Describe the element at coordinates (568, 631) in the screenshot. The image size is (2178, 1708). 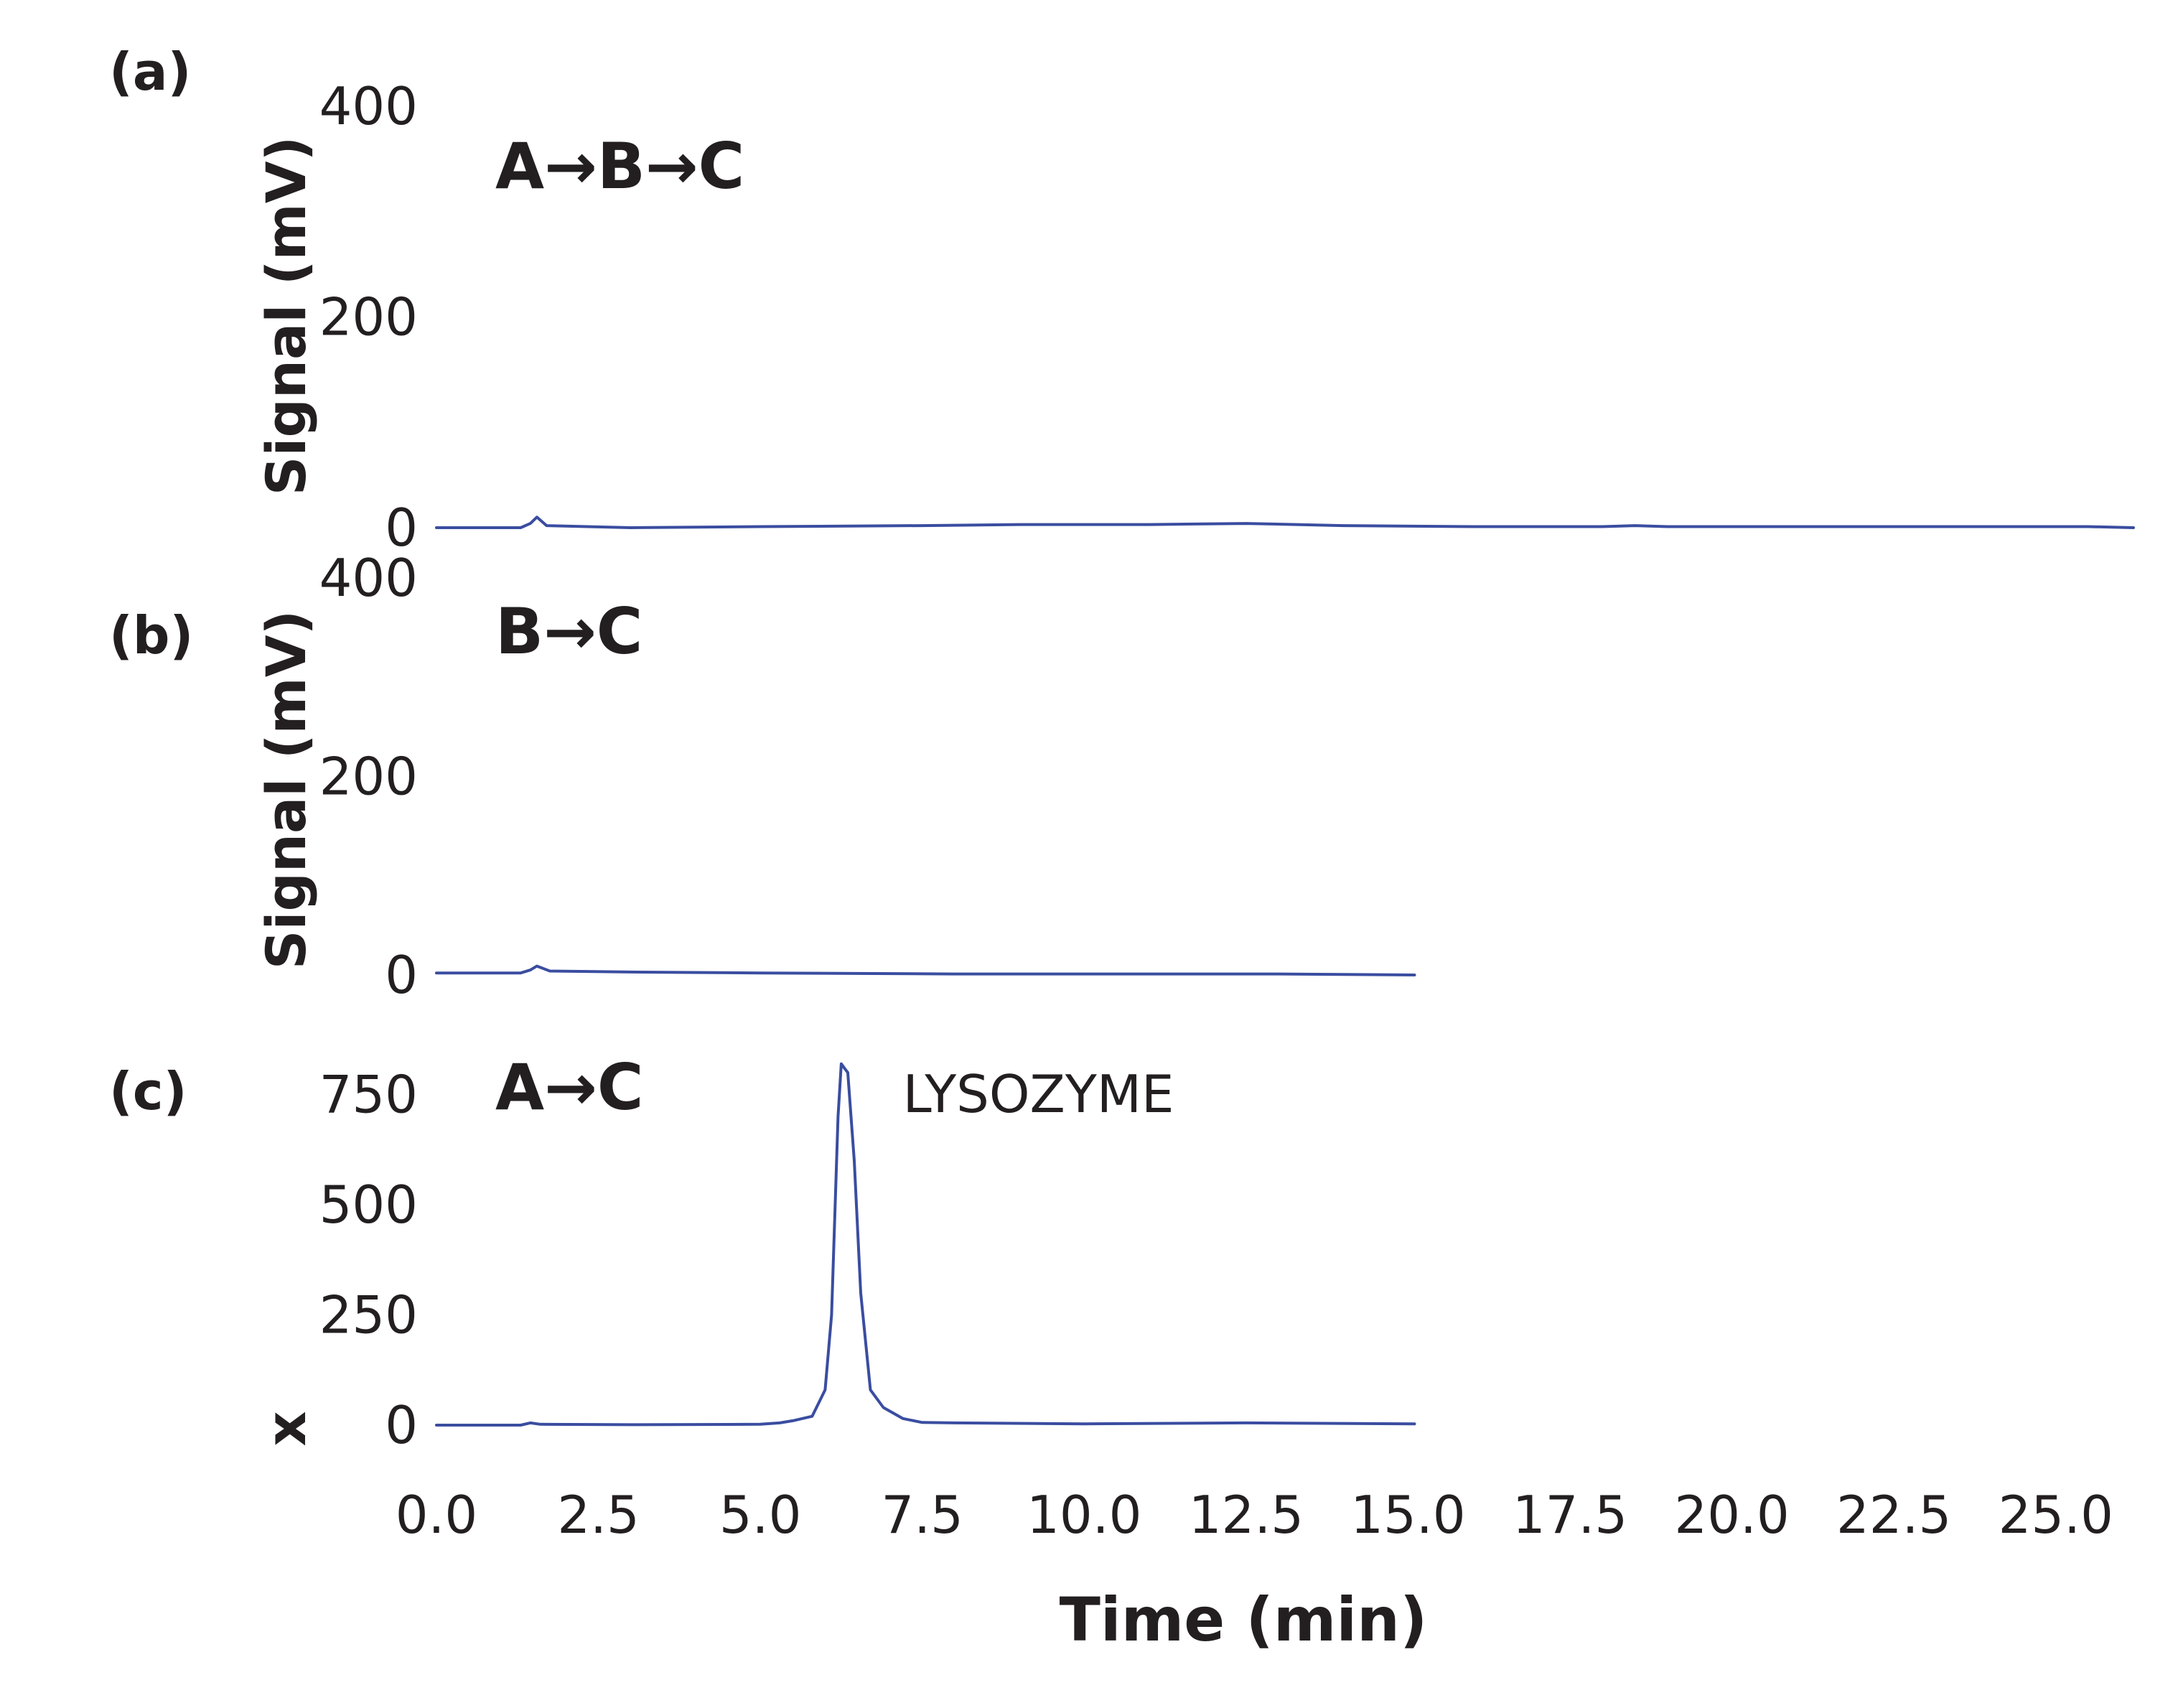
I see `panel-b-condition: B→C` at that location.